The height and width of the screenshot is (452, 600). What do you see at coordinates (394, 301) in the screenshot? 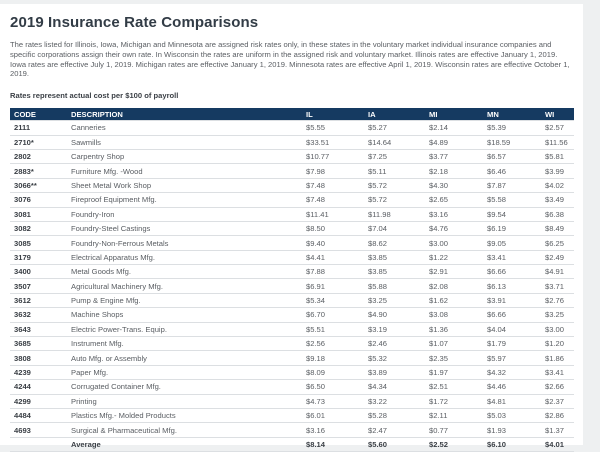
I see `rate-cell: $3.25` at bounding box center [394, 301].